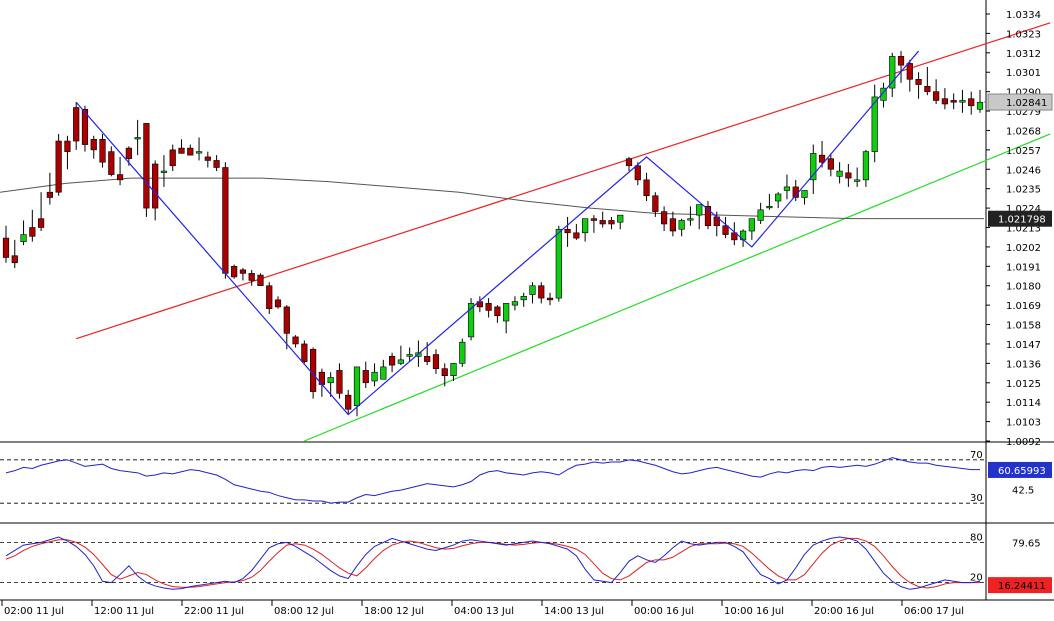  What do you see at coordinates (1023, 209) in the screenshot?
I see `price-tick-label: 1.0224` at bounding box center [1023, 209].